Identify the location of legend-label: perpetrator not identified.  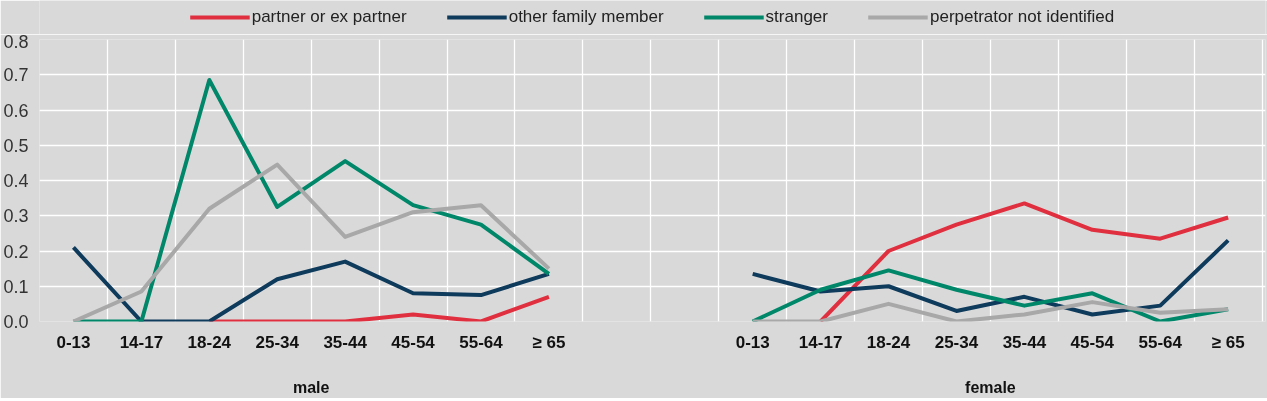
(1022, 17).